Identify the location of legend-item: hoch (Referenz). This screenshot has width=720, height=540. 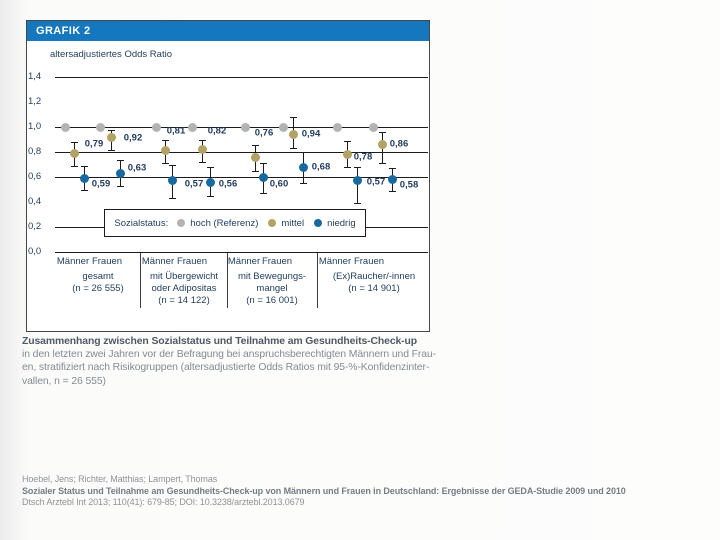
(217, 223).